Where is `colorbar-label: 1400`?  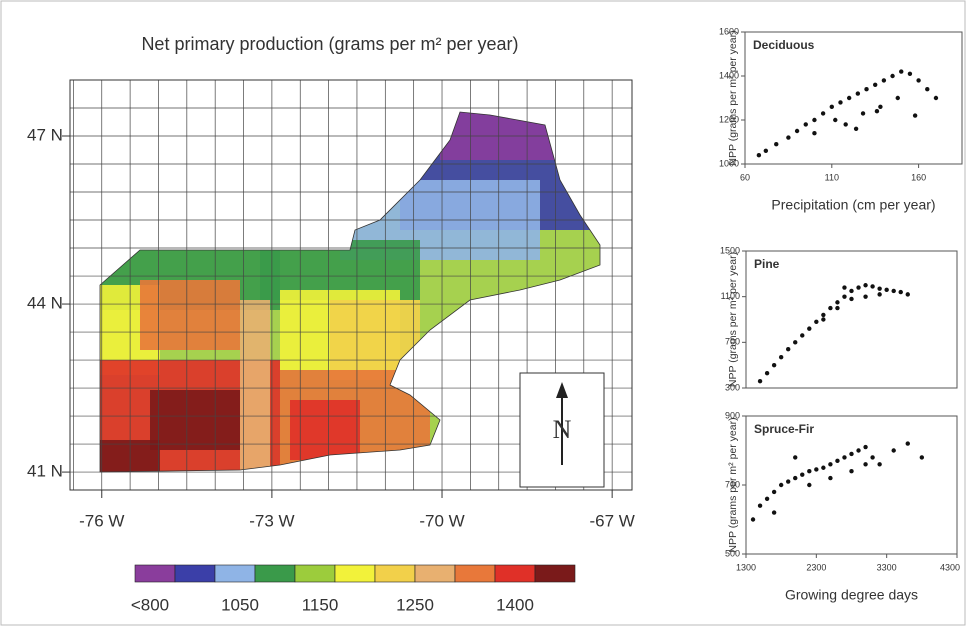 colorbar-label: 1400 is located at coordinates (515, 604).